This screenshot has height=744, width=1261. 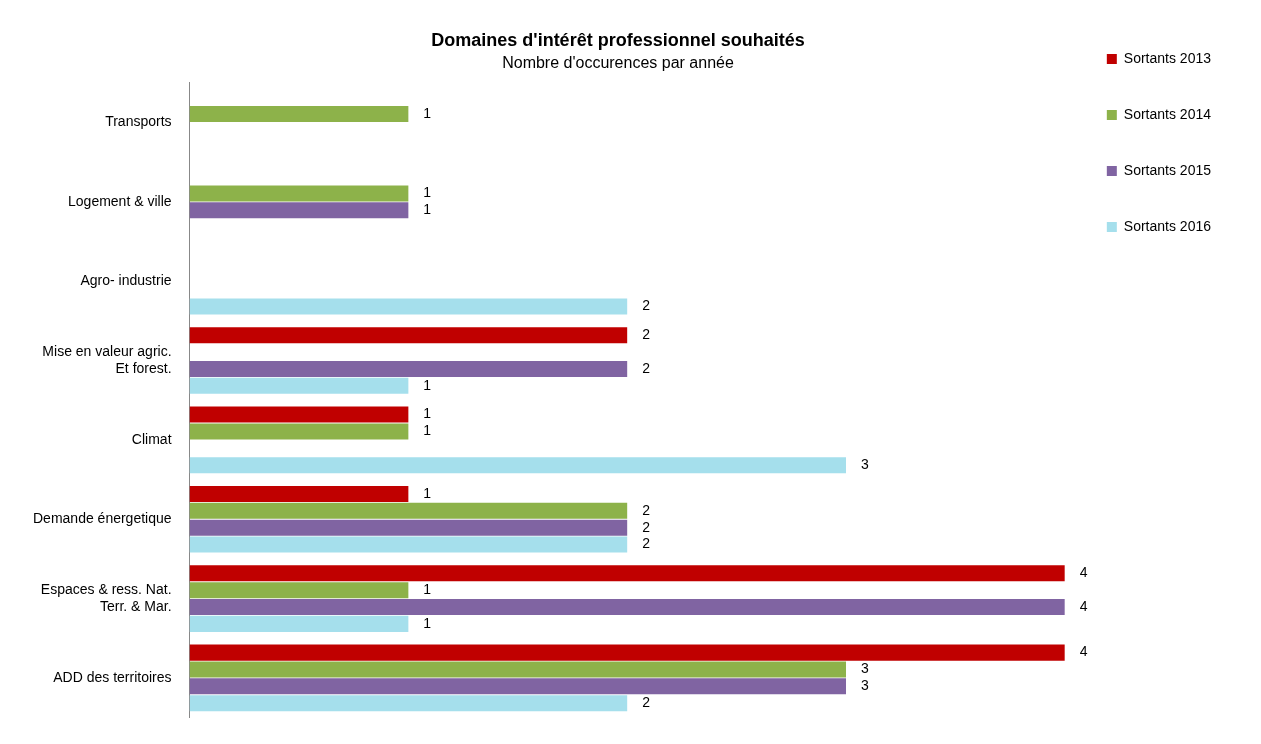 What do you see at coordinates (1167, 225) in the screenshot?
I see `legend-label: Sortants 2016` at bounding box center [1167, 225].